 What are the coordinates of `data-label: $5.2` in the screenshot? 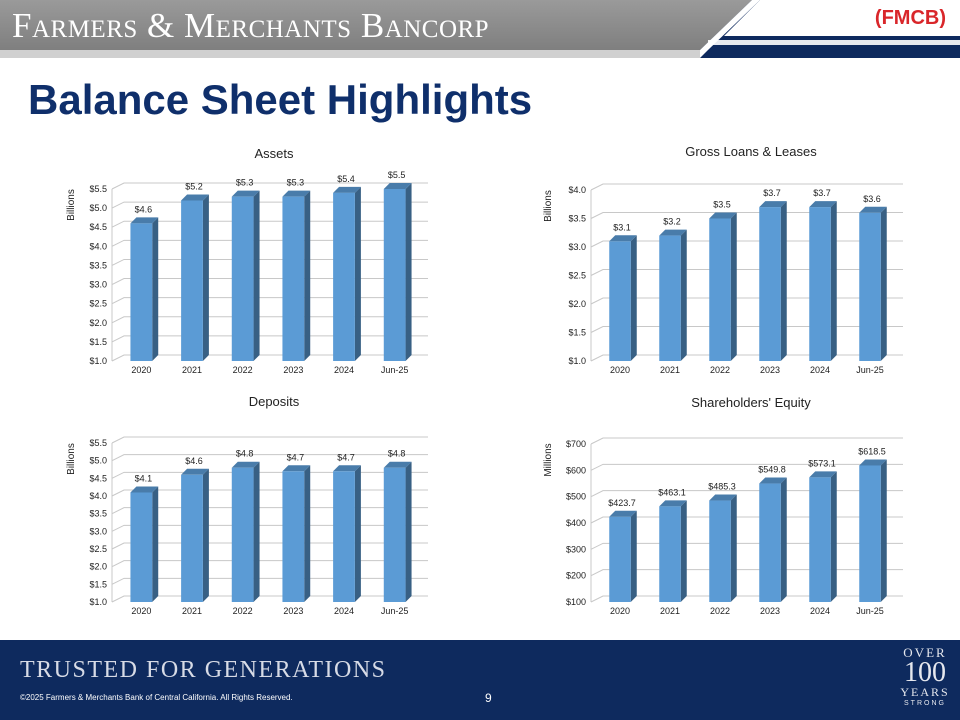 It's located at (194, 186).